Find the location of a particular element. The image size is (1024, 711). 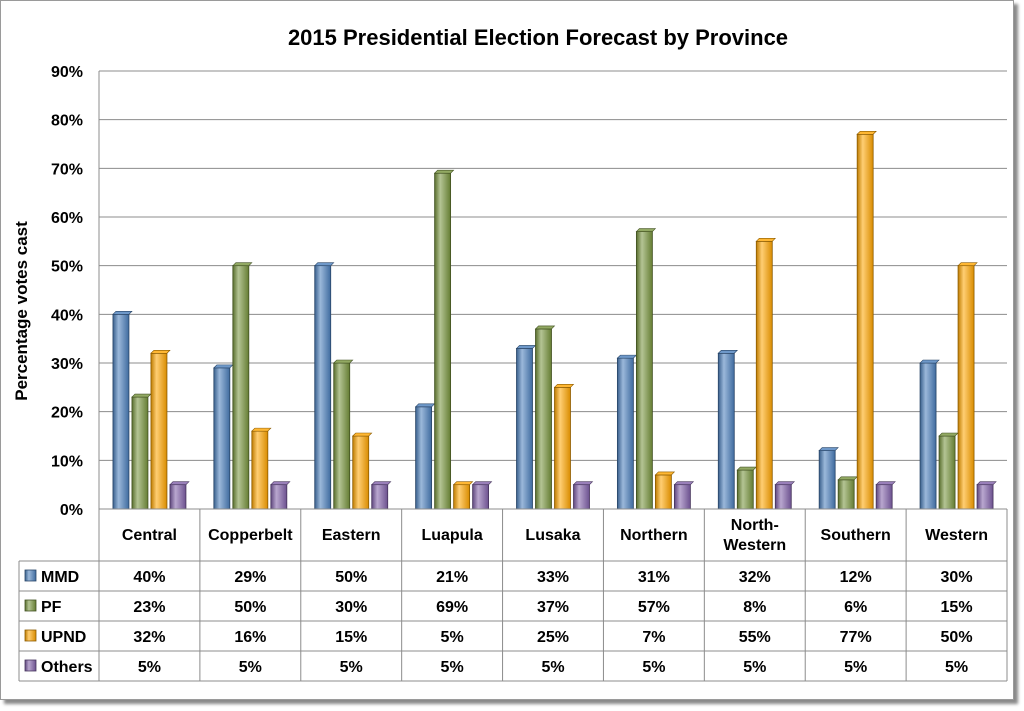

legend-label-upnd: UPND is located at coordinates (63, 637).